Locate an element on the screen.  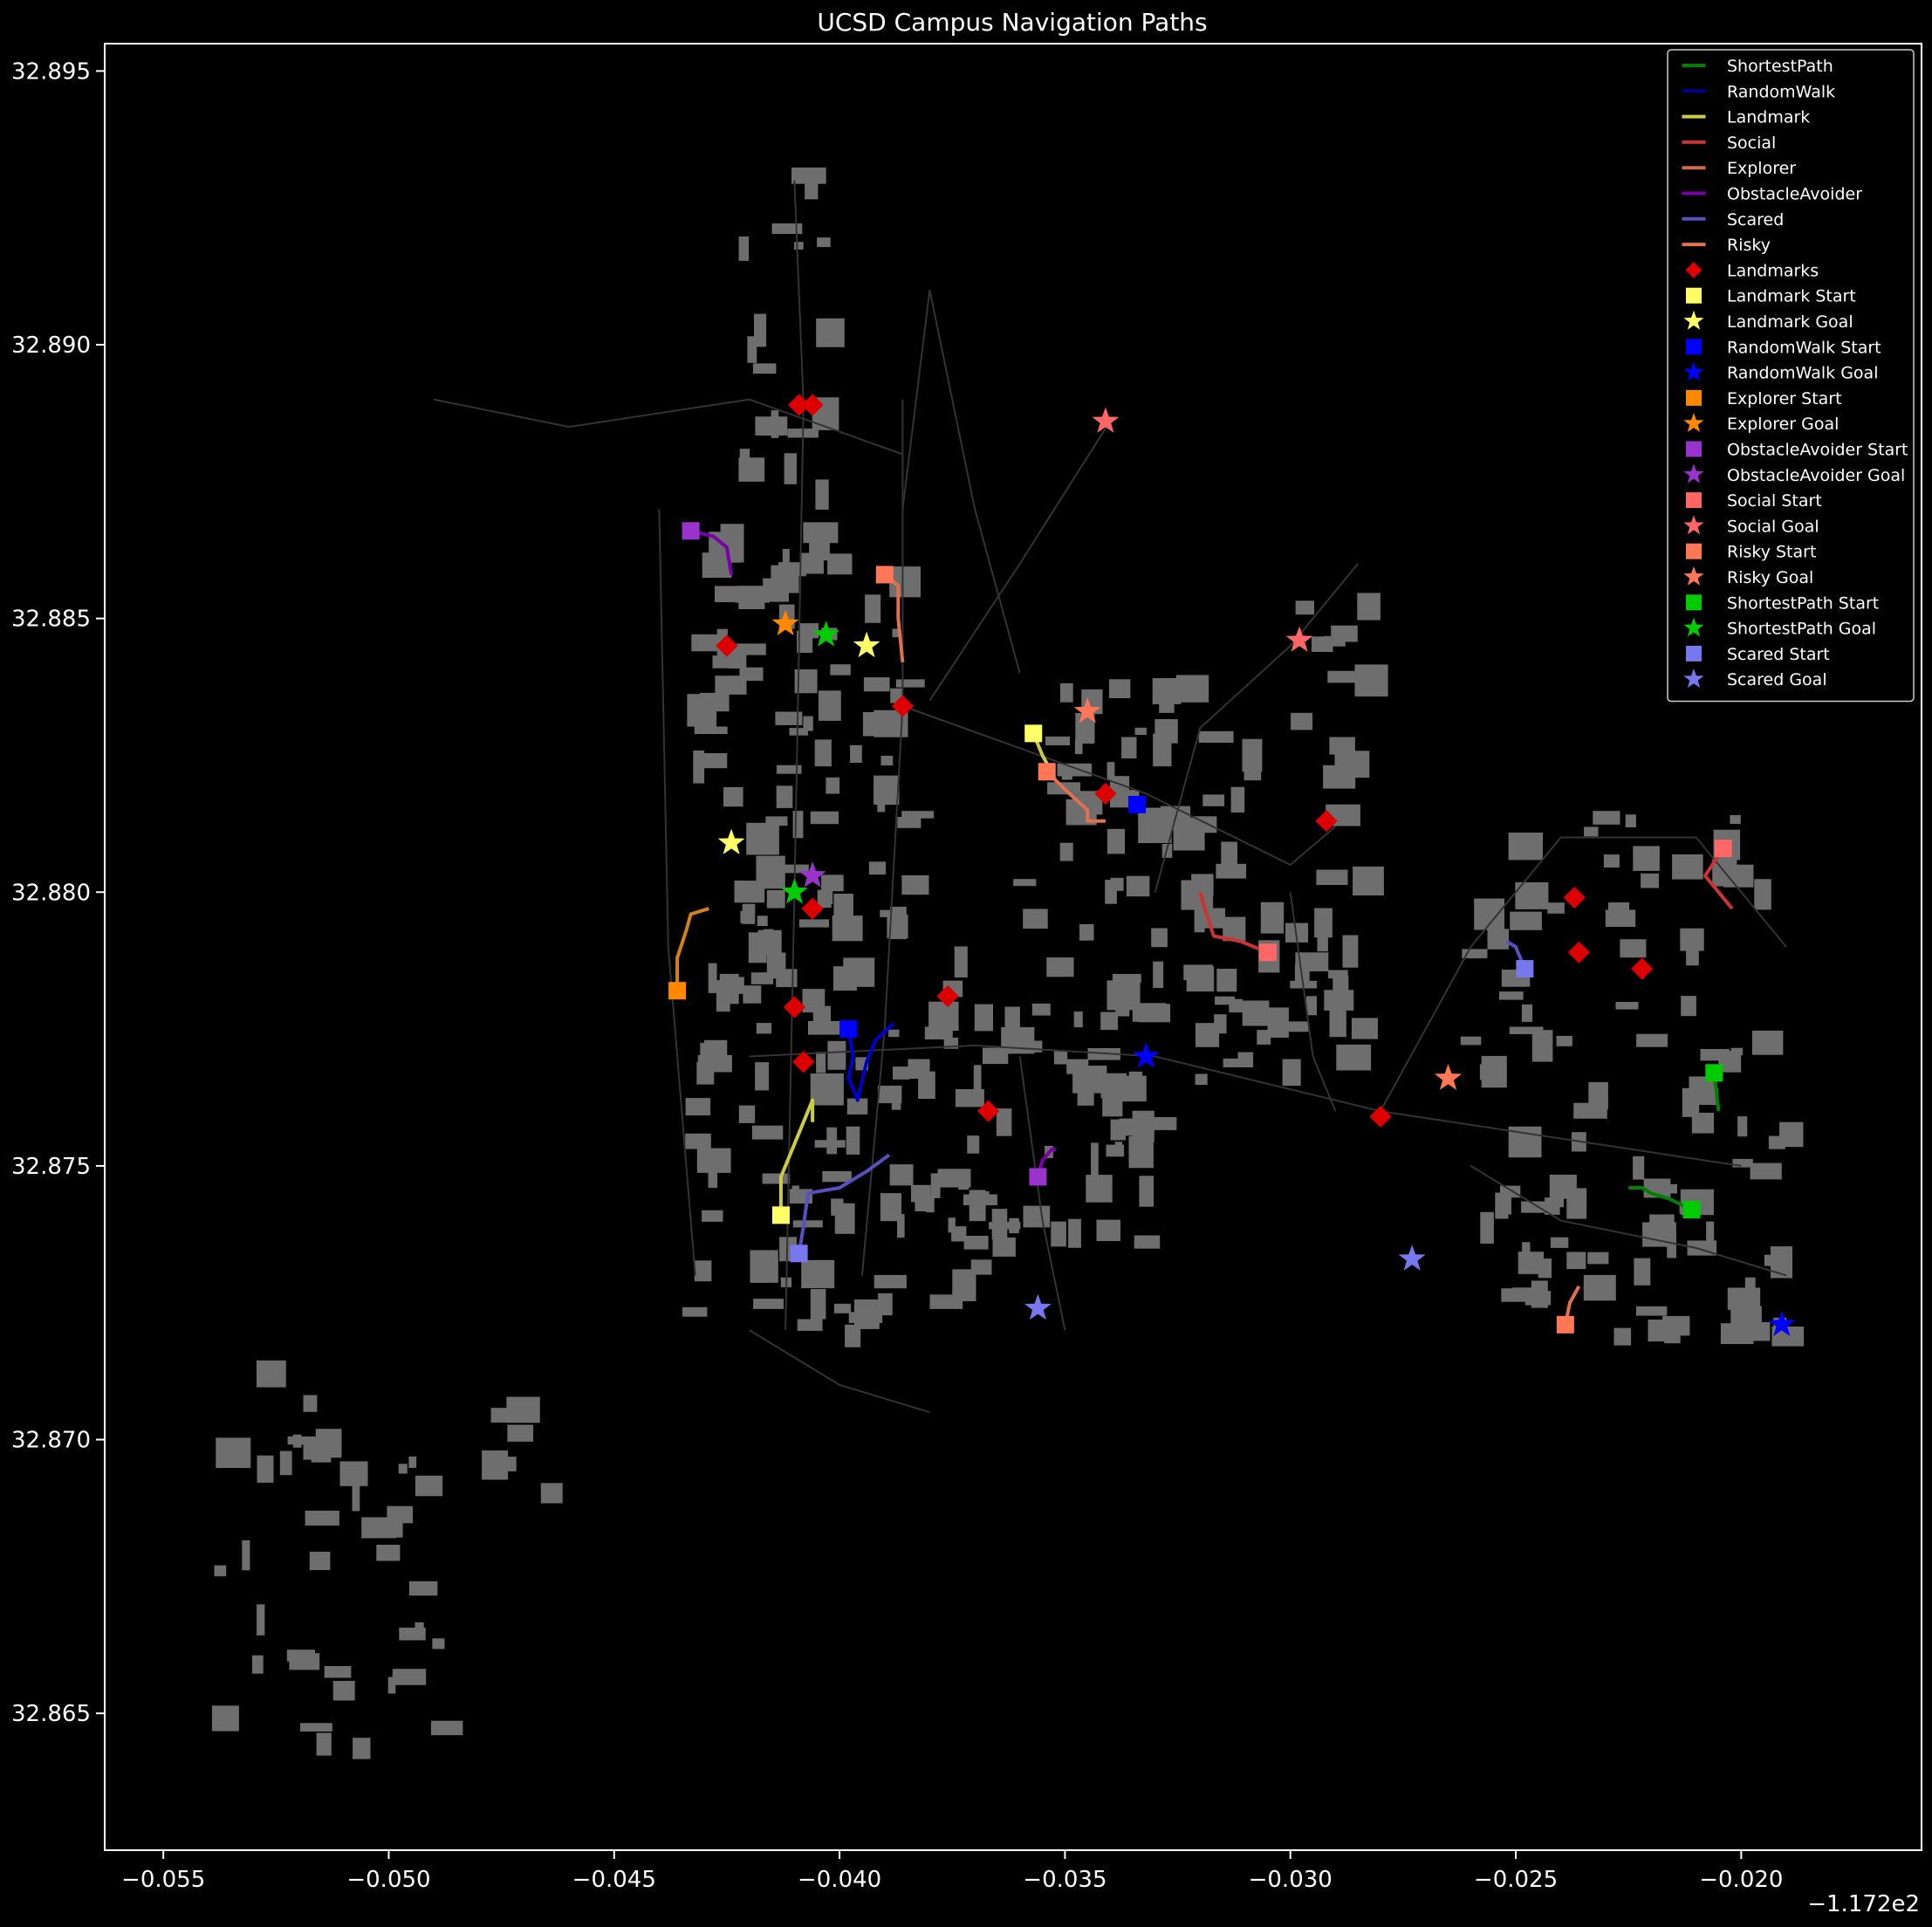
legend-box is located at coordinates (1791, 376).